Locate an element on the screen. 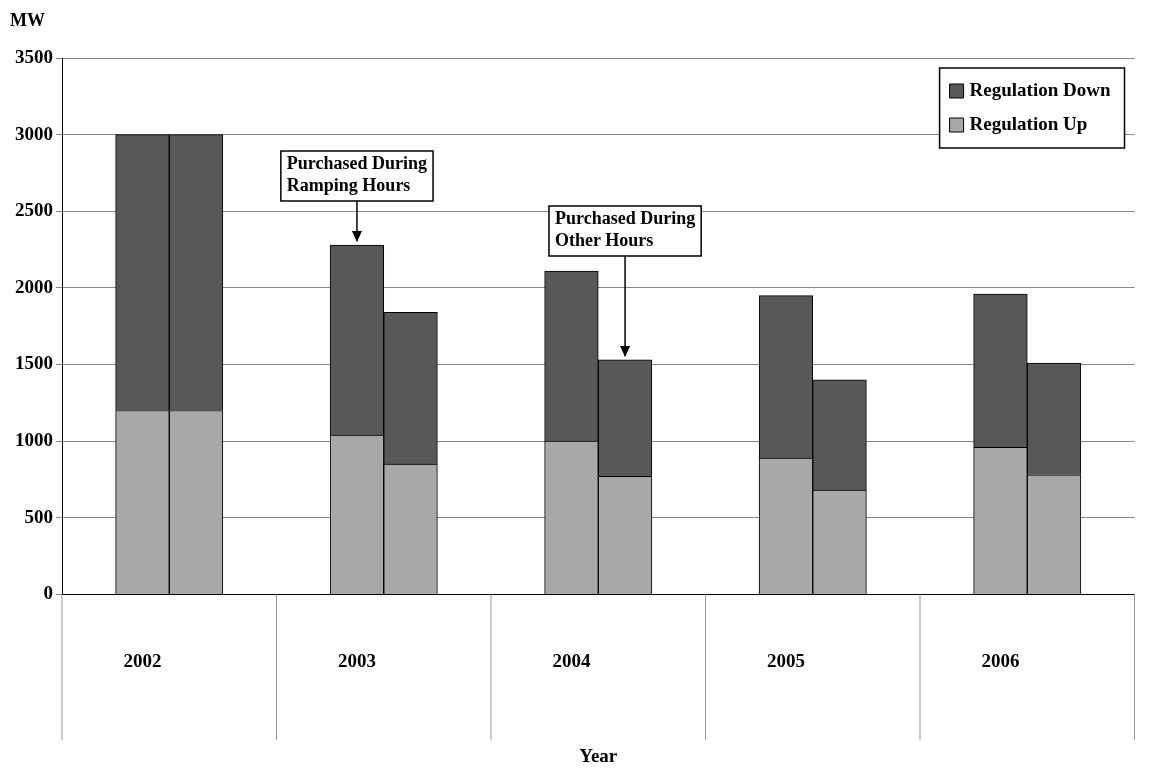  x-tick-label: 2006 is located at coordinates (1000, 660).